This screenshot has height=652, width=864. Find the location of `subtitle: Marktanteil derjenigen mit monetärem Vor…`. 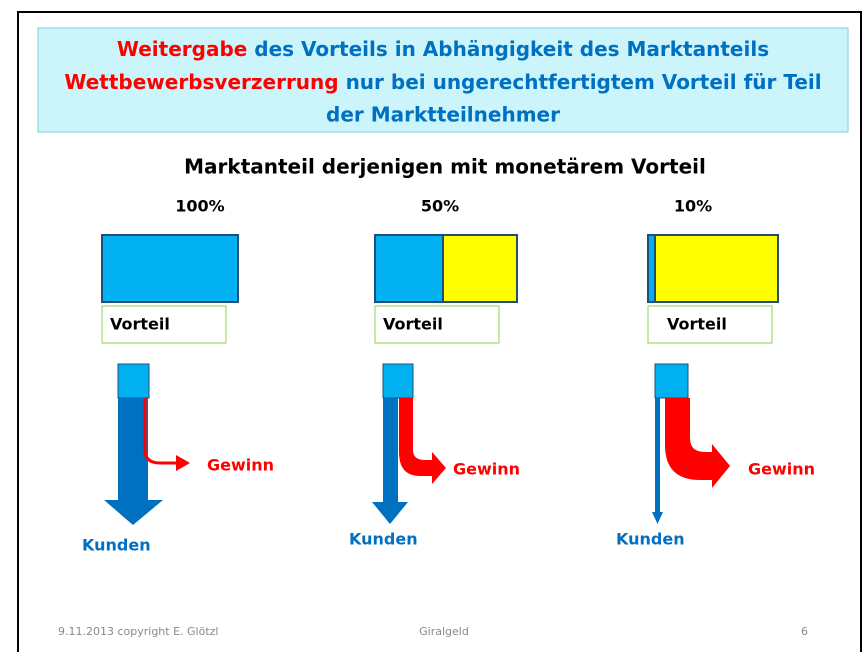

subtitle: Marktanteil derjenigen mit monetärem Vor… is located at coordinates (445, 167).